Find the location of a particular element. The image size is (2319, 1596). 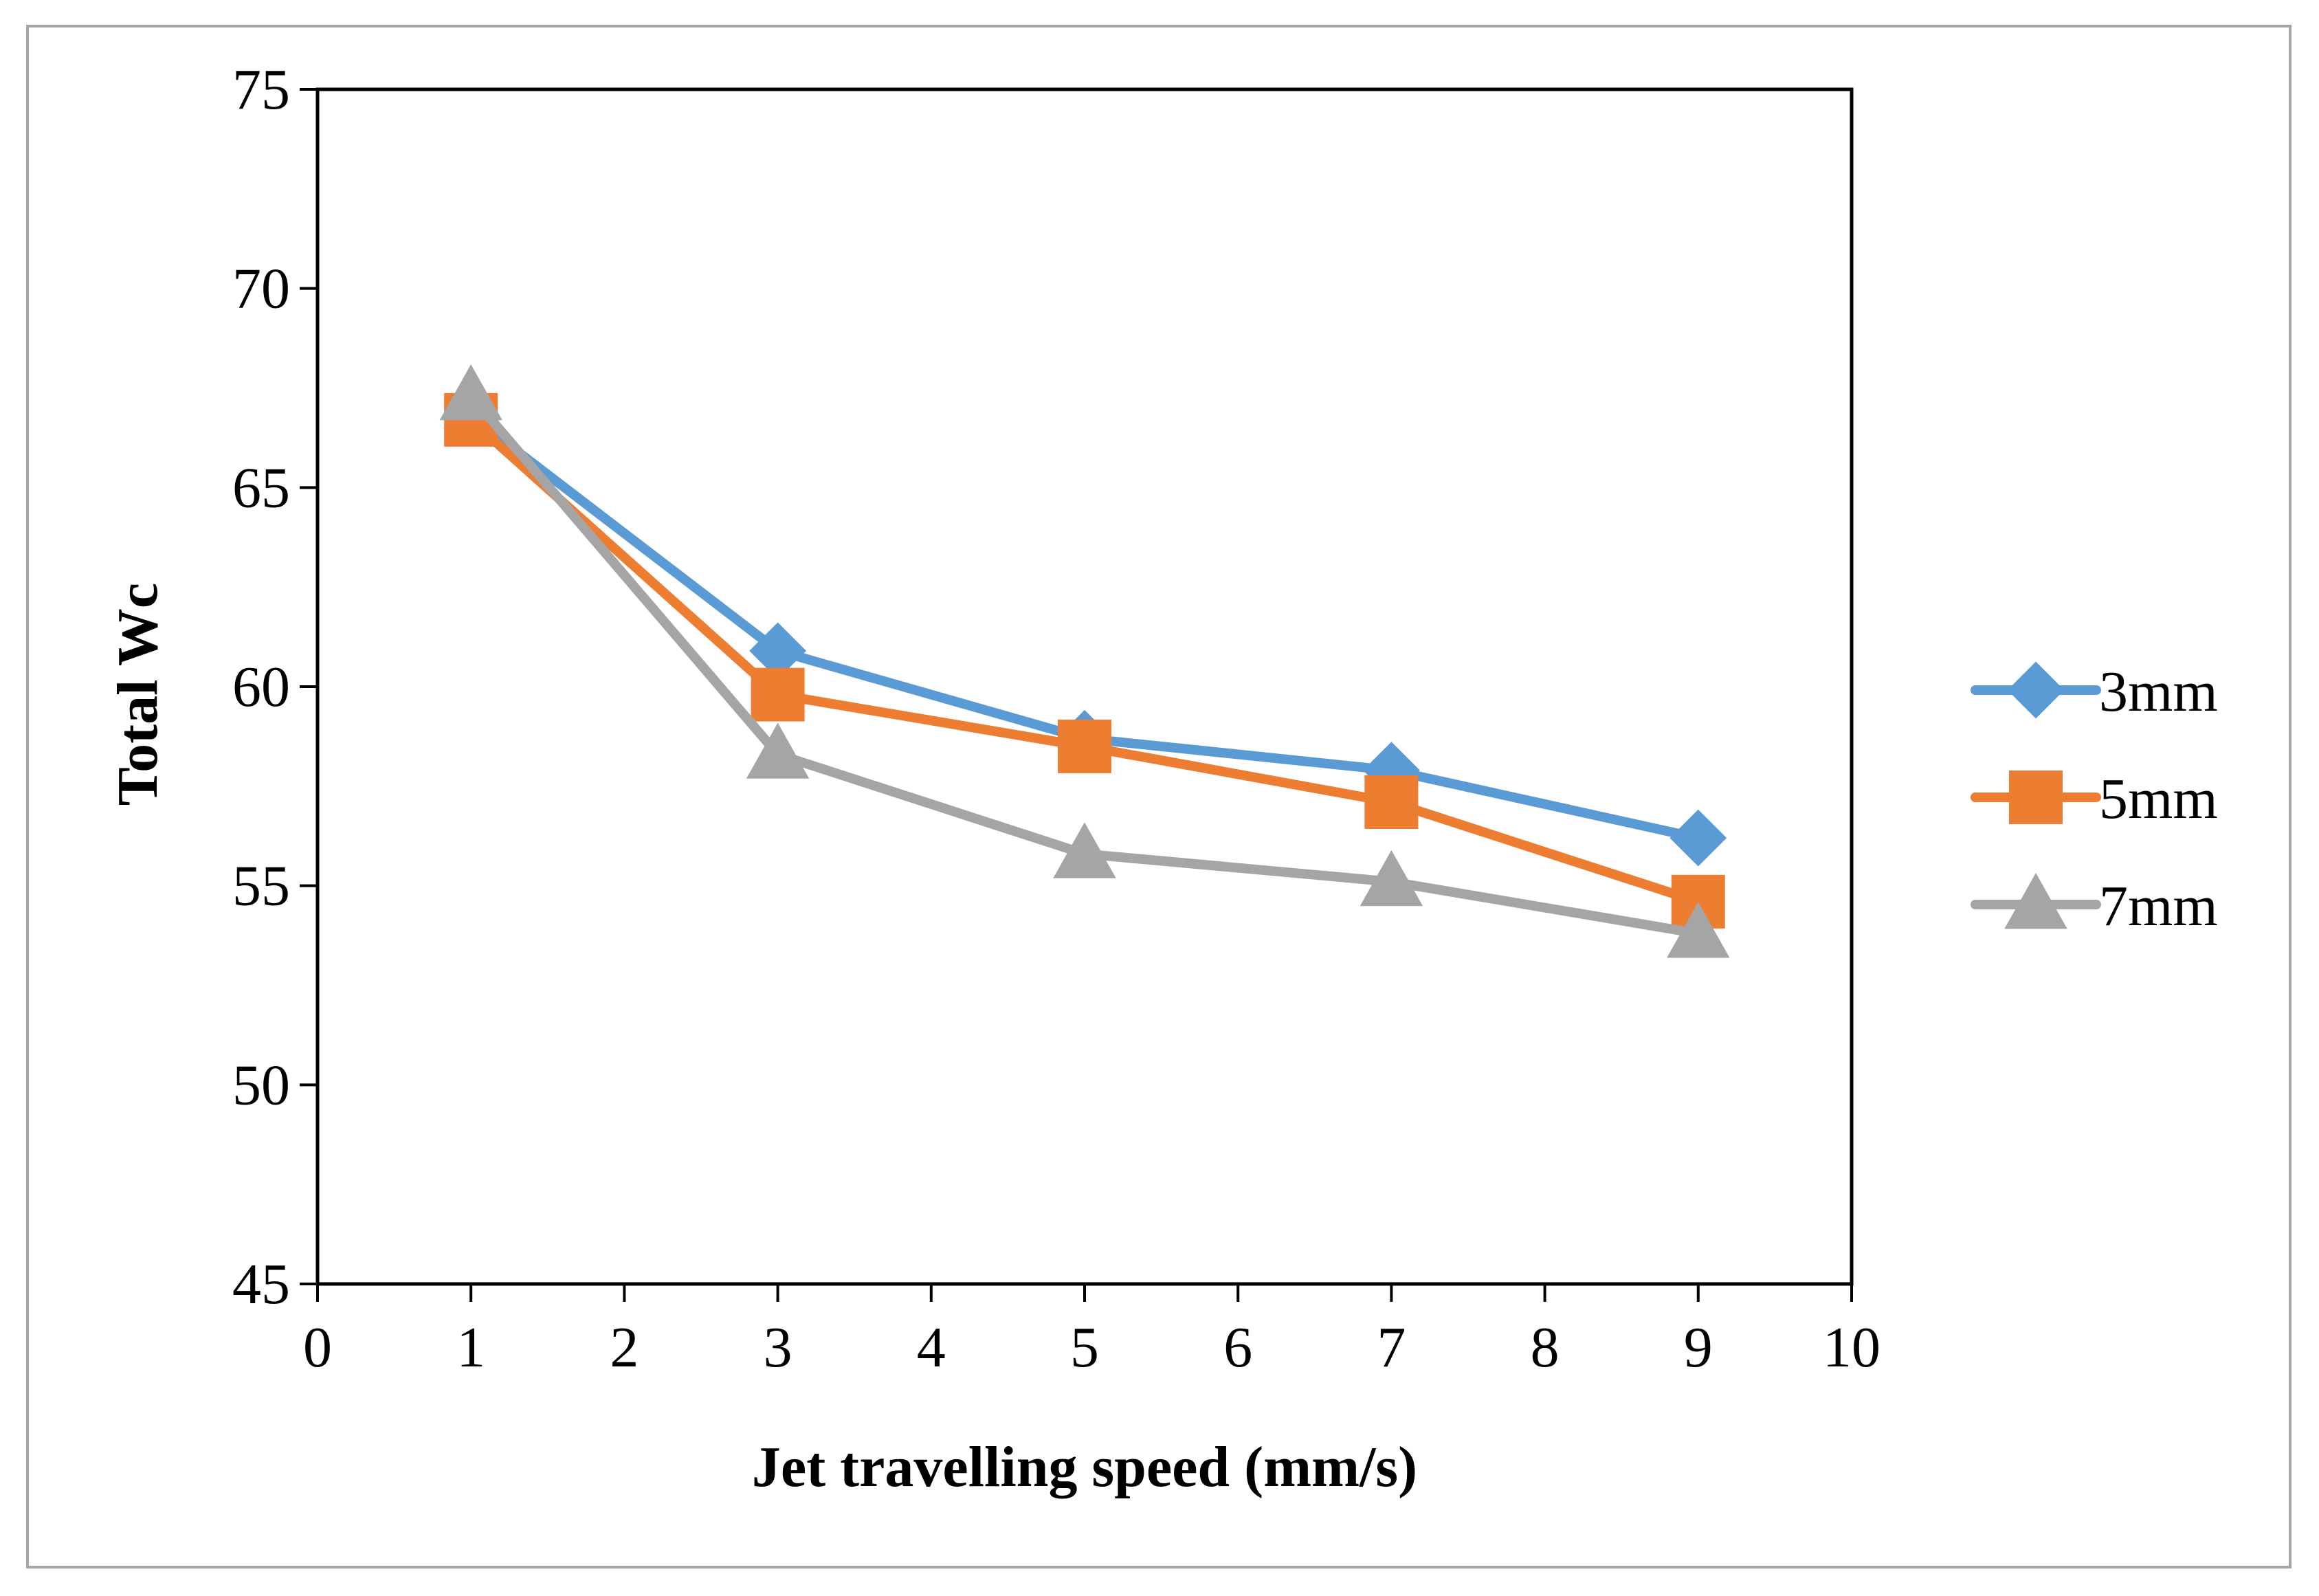

y-tick-label: 65 is located at coordinates (261, 488).